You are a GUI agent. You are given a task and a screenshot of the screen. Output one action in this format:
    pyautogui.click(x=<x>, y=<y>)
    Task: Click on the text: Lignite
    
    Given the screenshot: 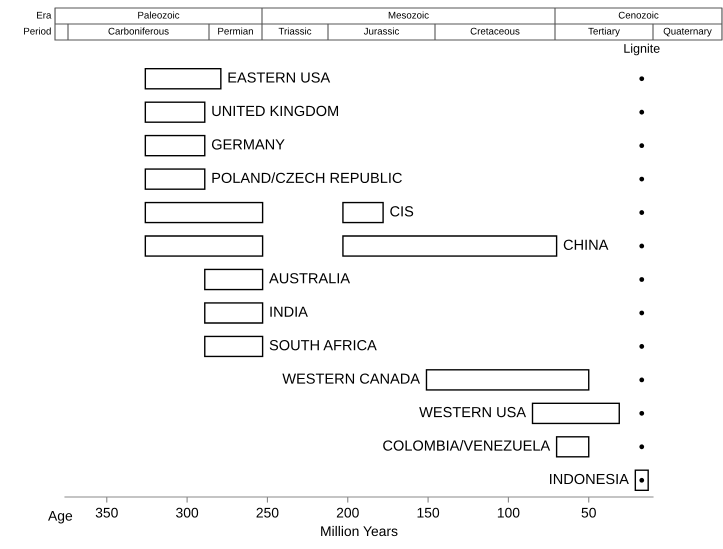 What is the action you would take?
    pyautogui.click(x=642, y=50)
    